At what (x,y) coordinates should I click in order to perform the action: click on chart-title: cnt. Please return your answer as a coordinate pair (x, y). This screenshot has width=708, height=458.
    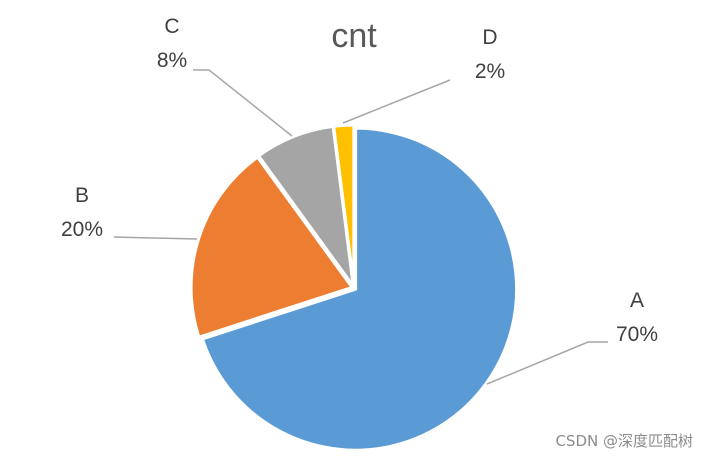
    Looking at the image, I should click on (354, 36).